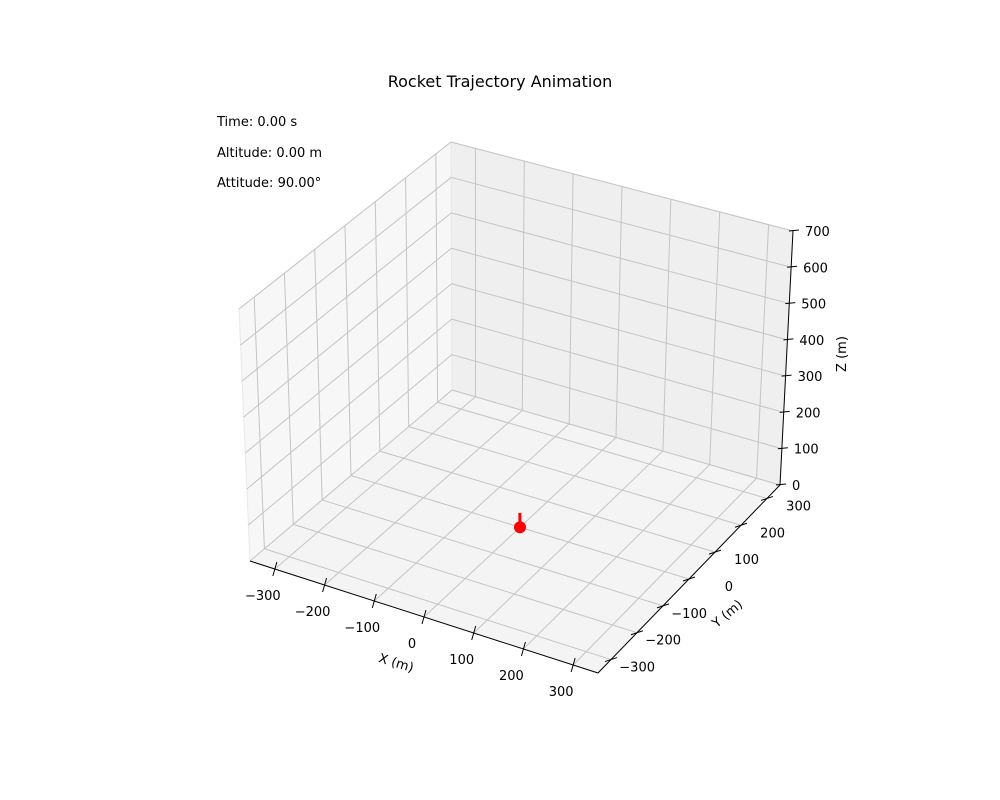  I want to click on y-tick-label: −200, so click(663, 641).